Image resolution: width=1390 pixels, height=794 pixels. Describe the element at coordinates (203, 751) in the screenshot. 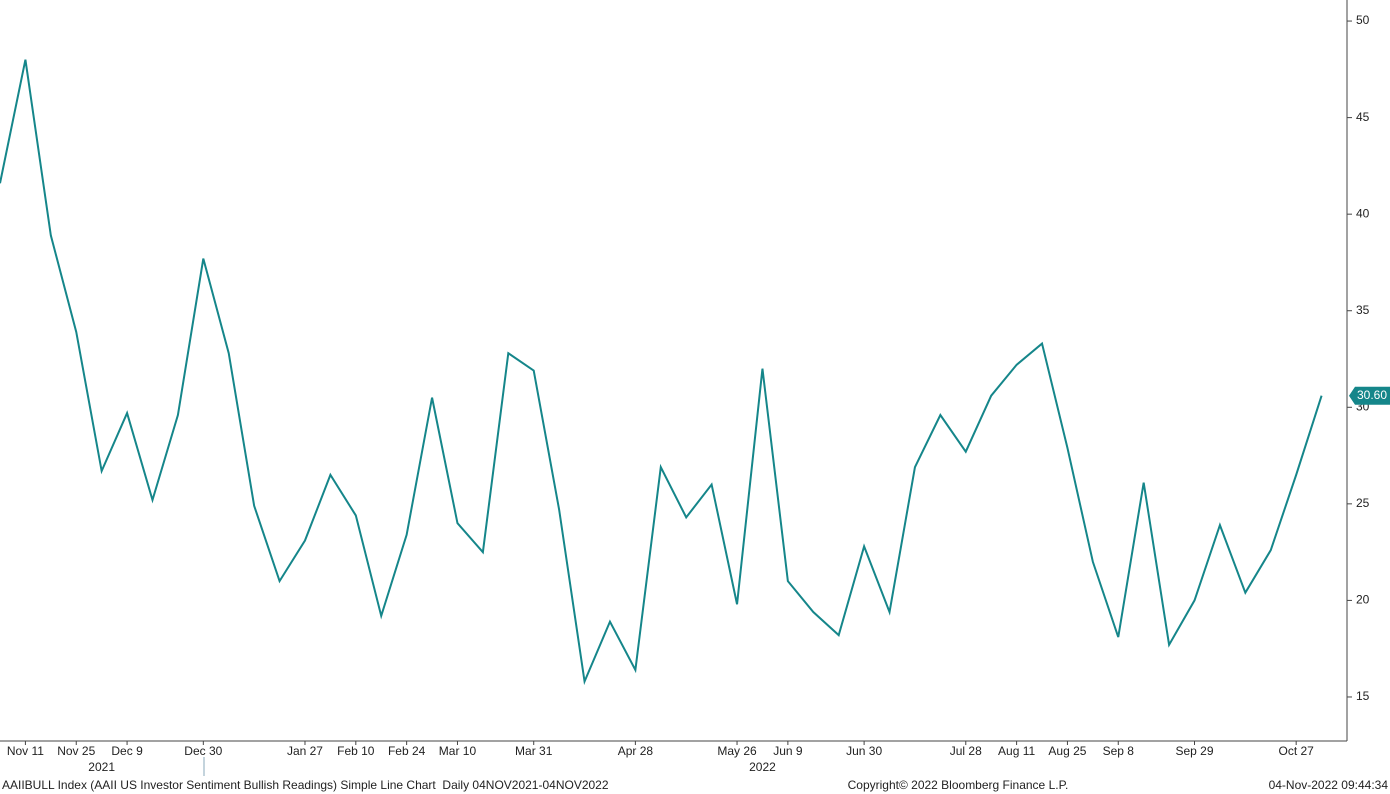

I see `x-tick-label: Dec 30` at that location.